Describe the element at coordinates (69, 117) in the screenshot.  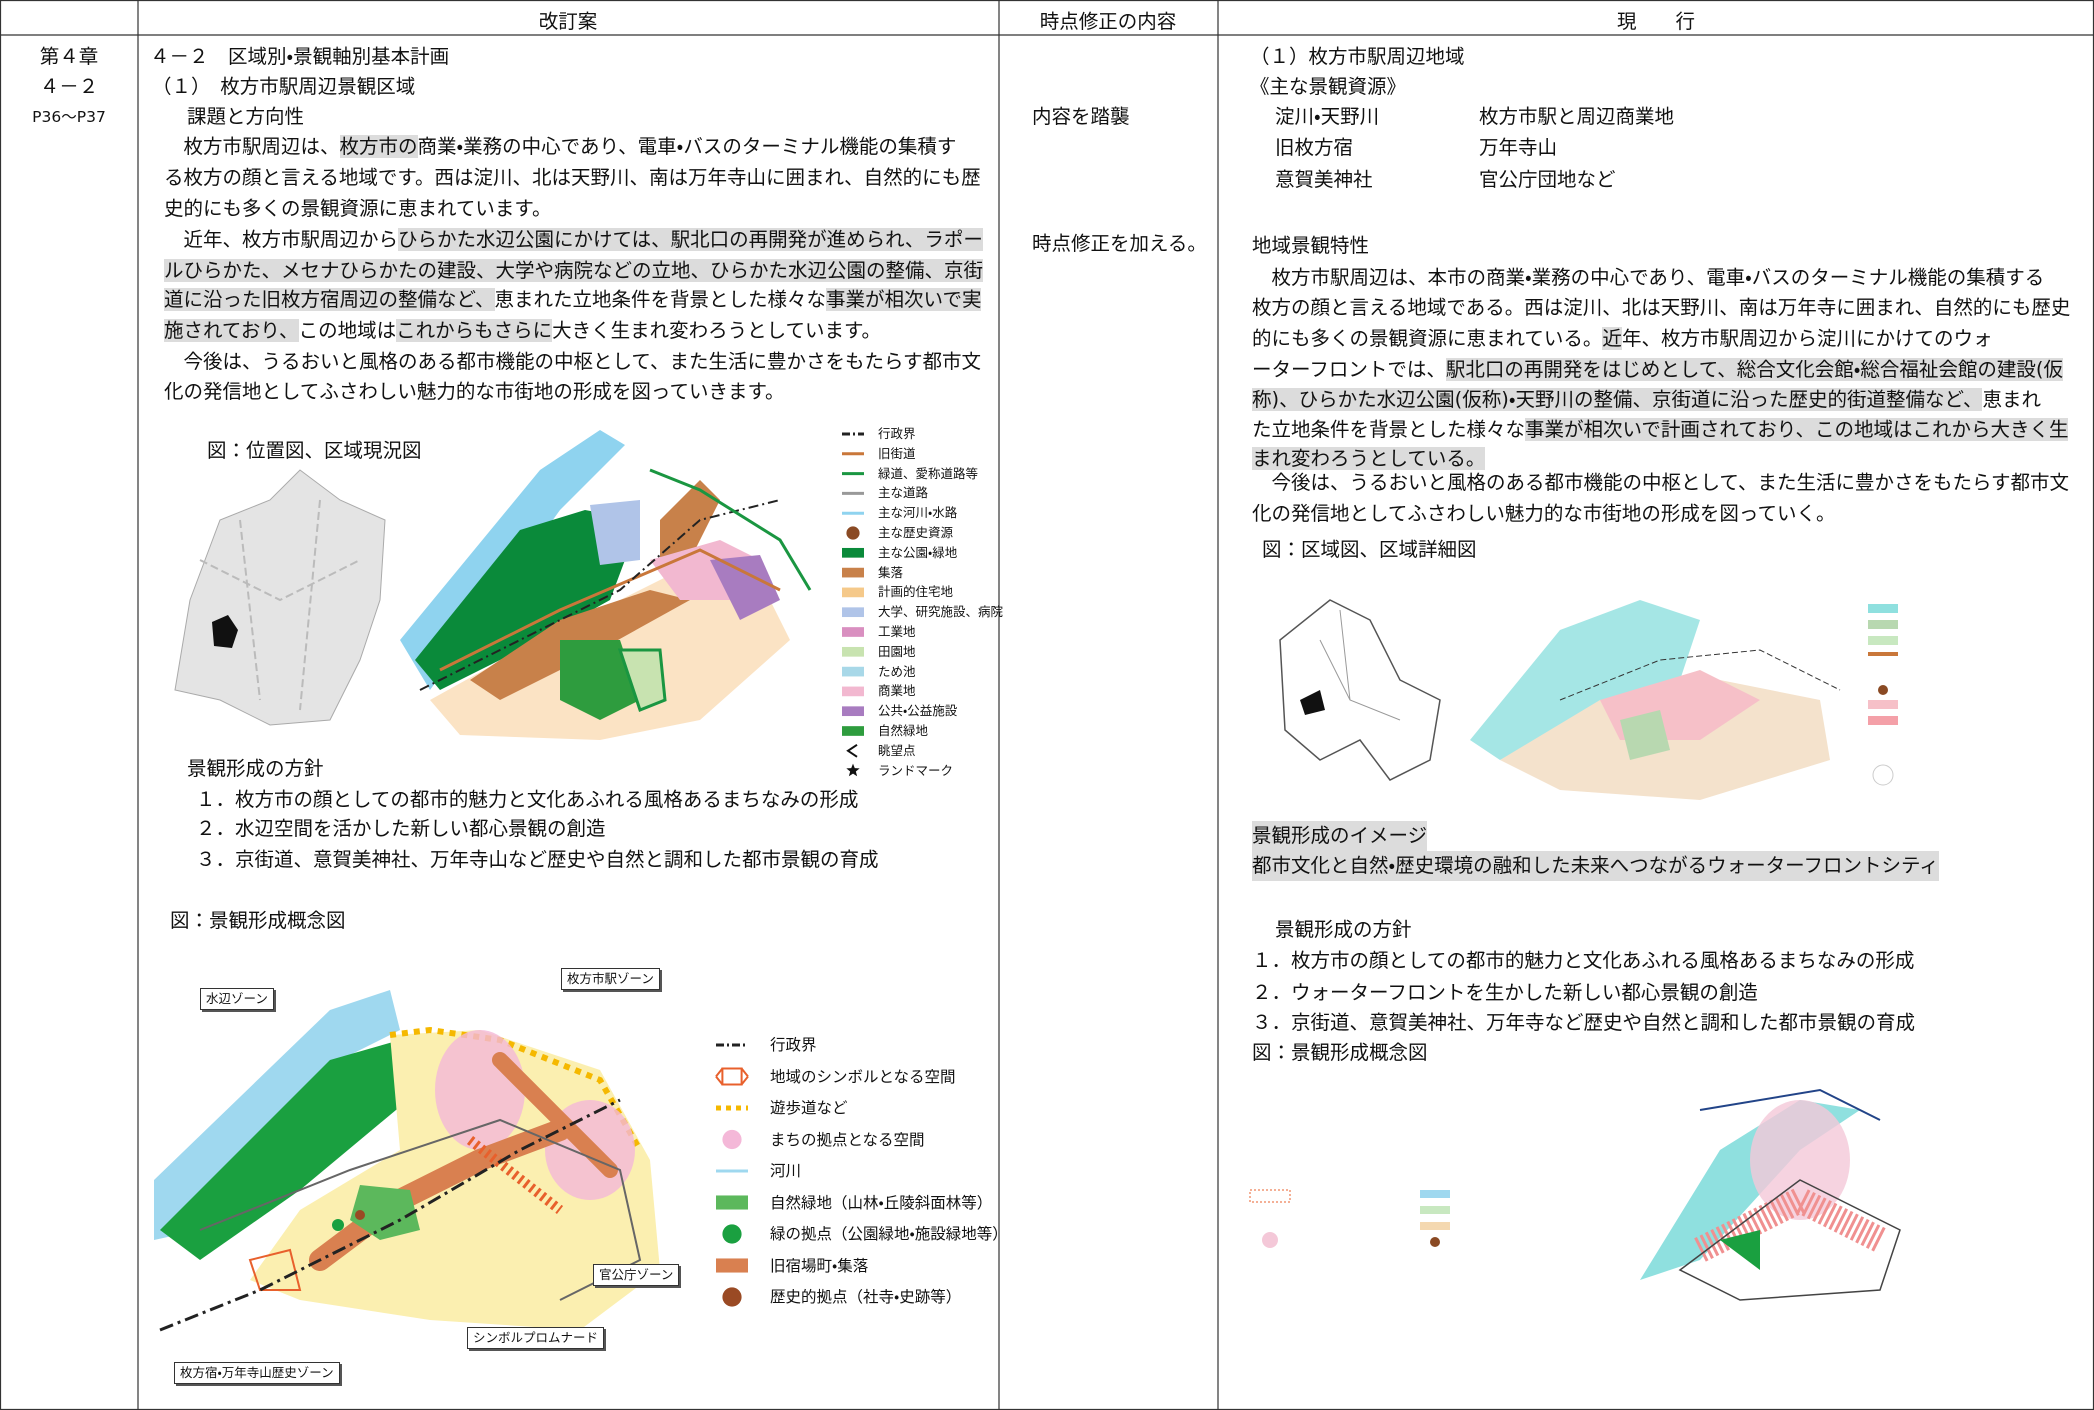
I see `page-range: P36～P37` at that location.